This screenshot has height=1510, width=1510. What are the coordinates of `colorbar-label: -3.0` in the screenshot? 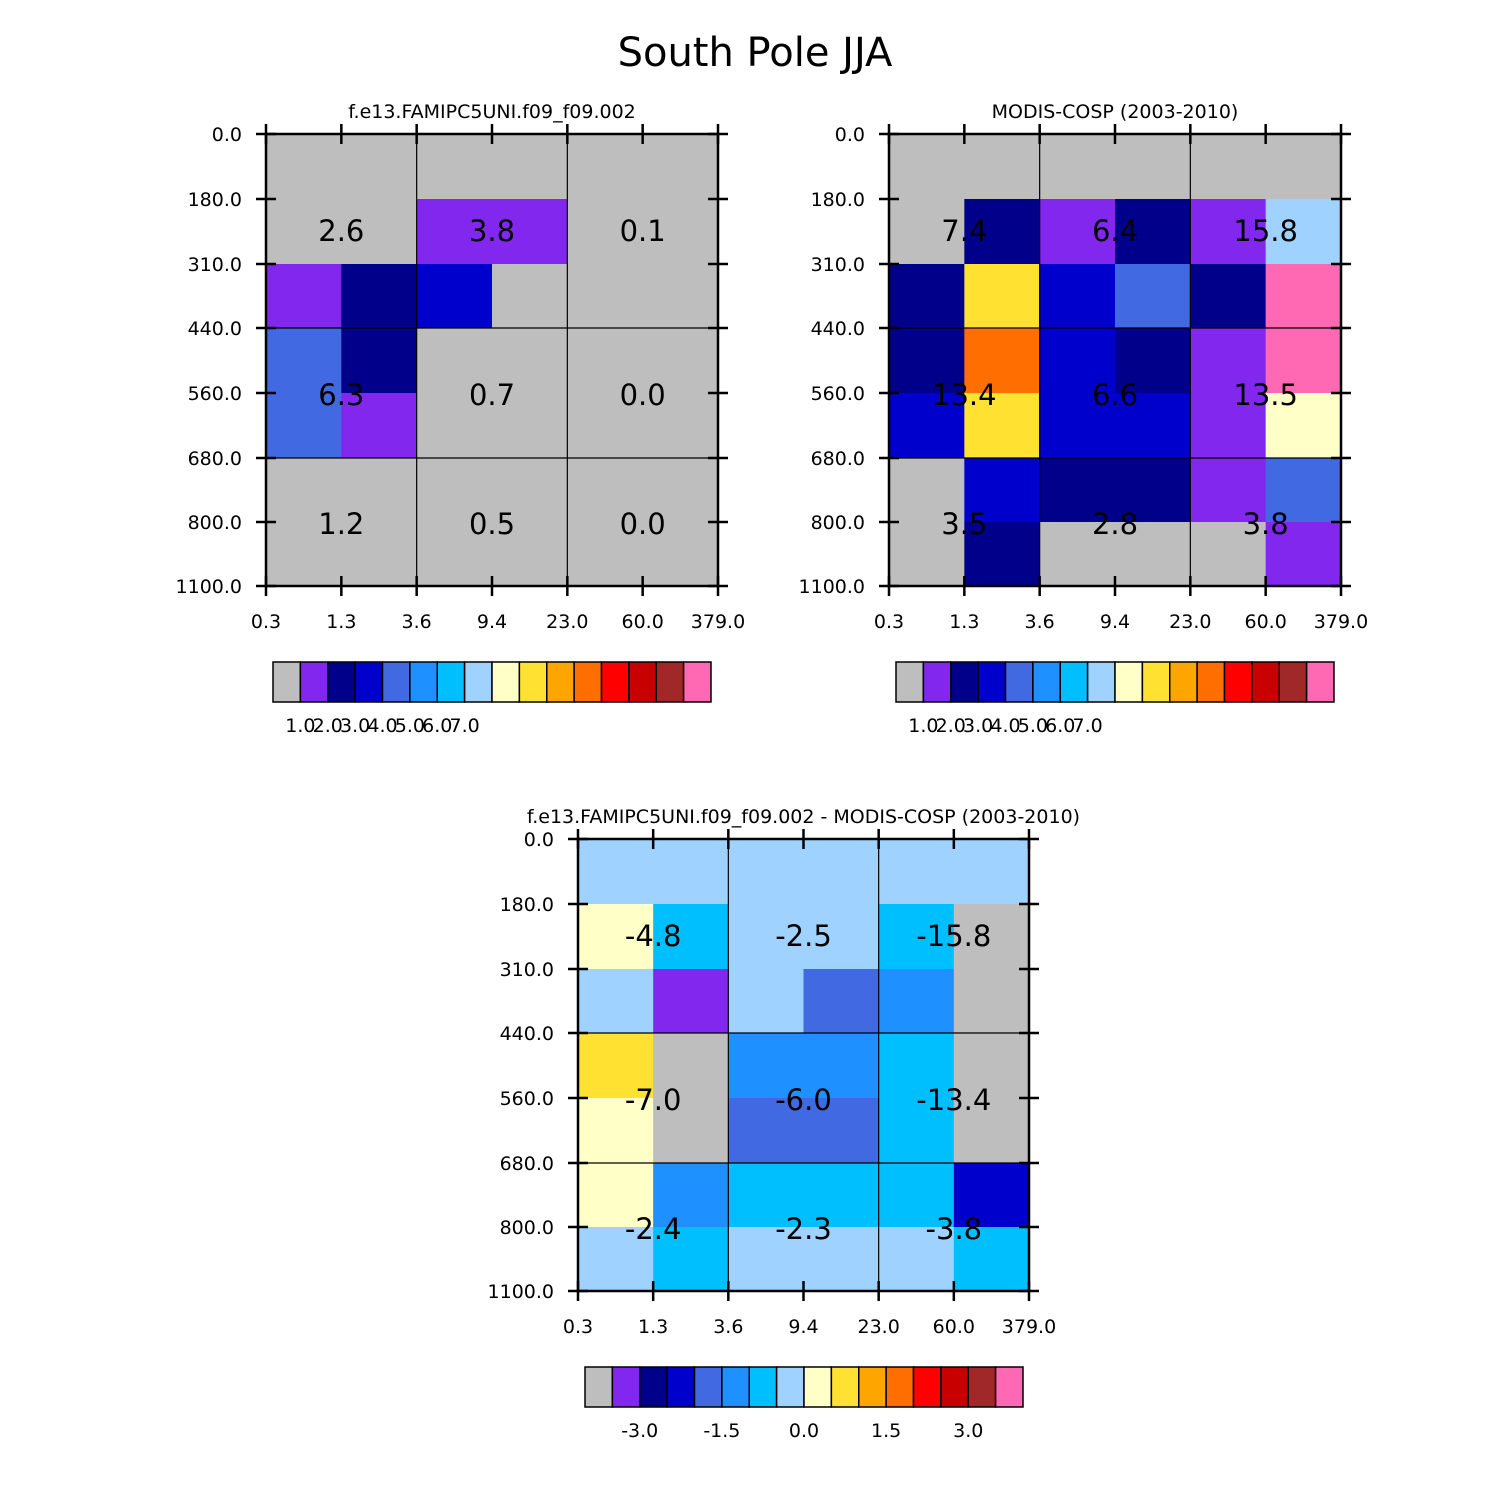 It's located at (639, 1431).